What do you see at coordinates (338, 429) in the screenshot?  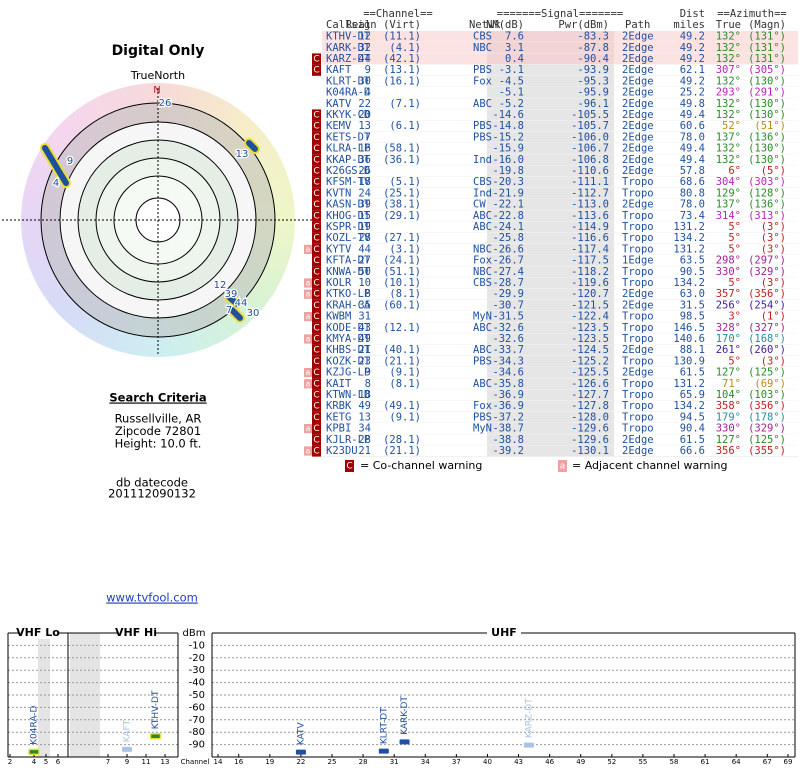 I see `cell-call: KPBI` at bounding box center [338, 429].